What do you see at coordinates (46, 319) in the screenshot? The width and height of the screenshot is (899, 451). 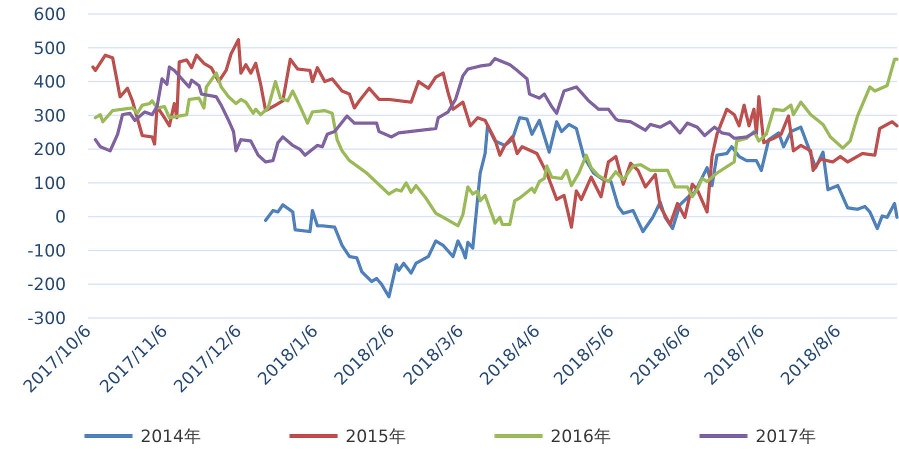 I see `y-tick-label: -300` at bounding box center [46, 319].